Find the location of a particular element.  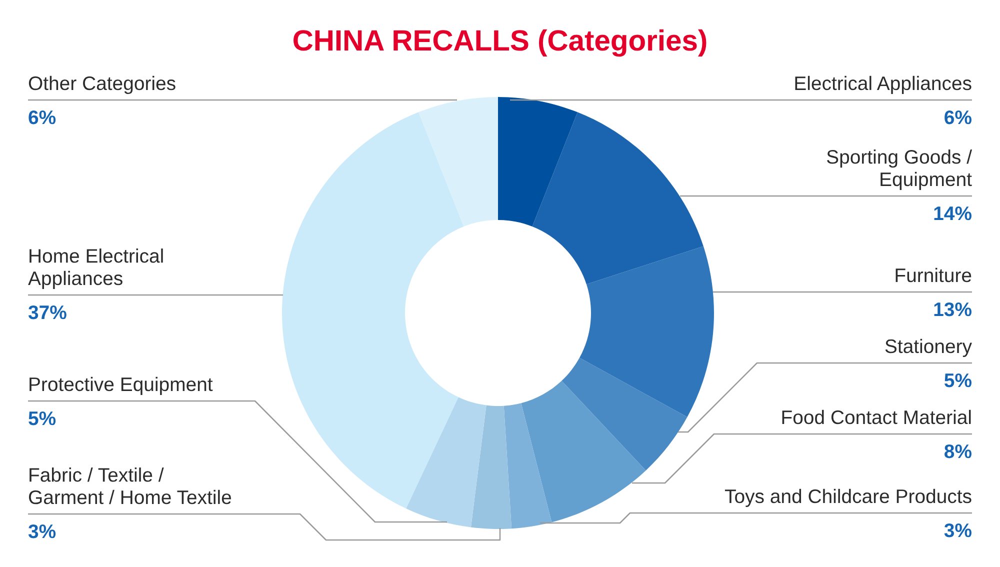

slice-label: Furniture is located at coordinates (934, 275).